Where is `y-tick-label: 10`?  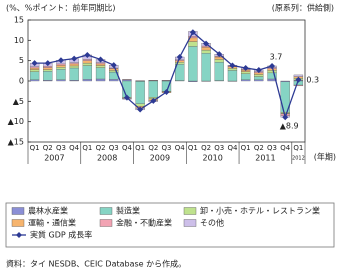
y-tick-label: 10 is located at coordinates (19, 40).